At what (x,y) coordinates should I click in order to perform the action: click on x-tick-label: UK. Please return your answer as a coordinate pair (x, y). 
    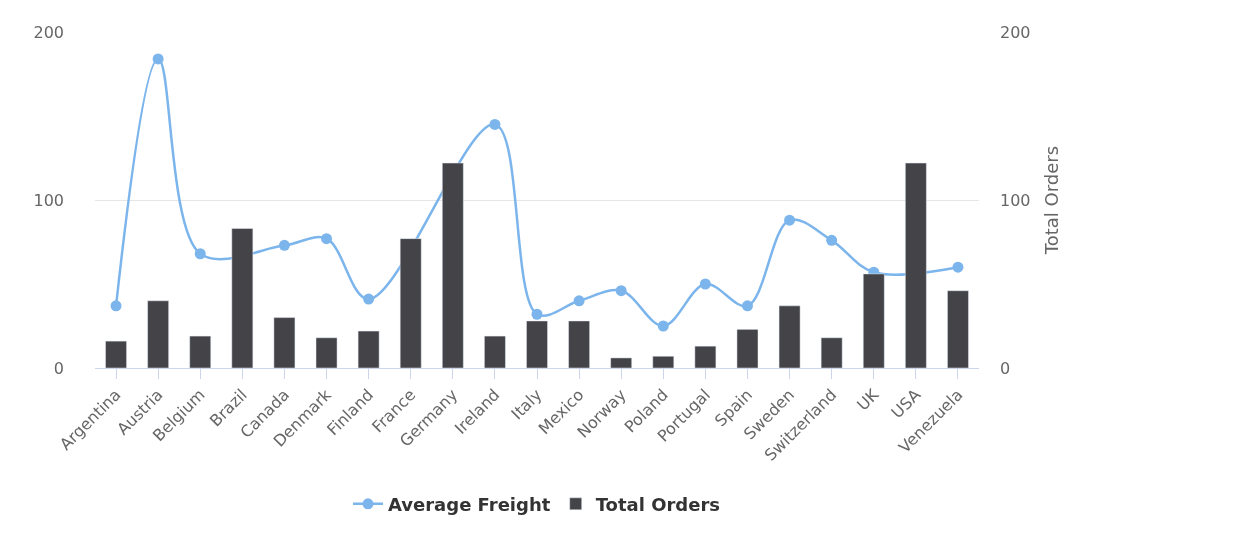
    Looking at the image, I should click on (868, 399).